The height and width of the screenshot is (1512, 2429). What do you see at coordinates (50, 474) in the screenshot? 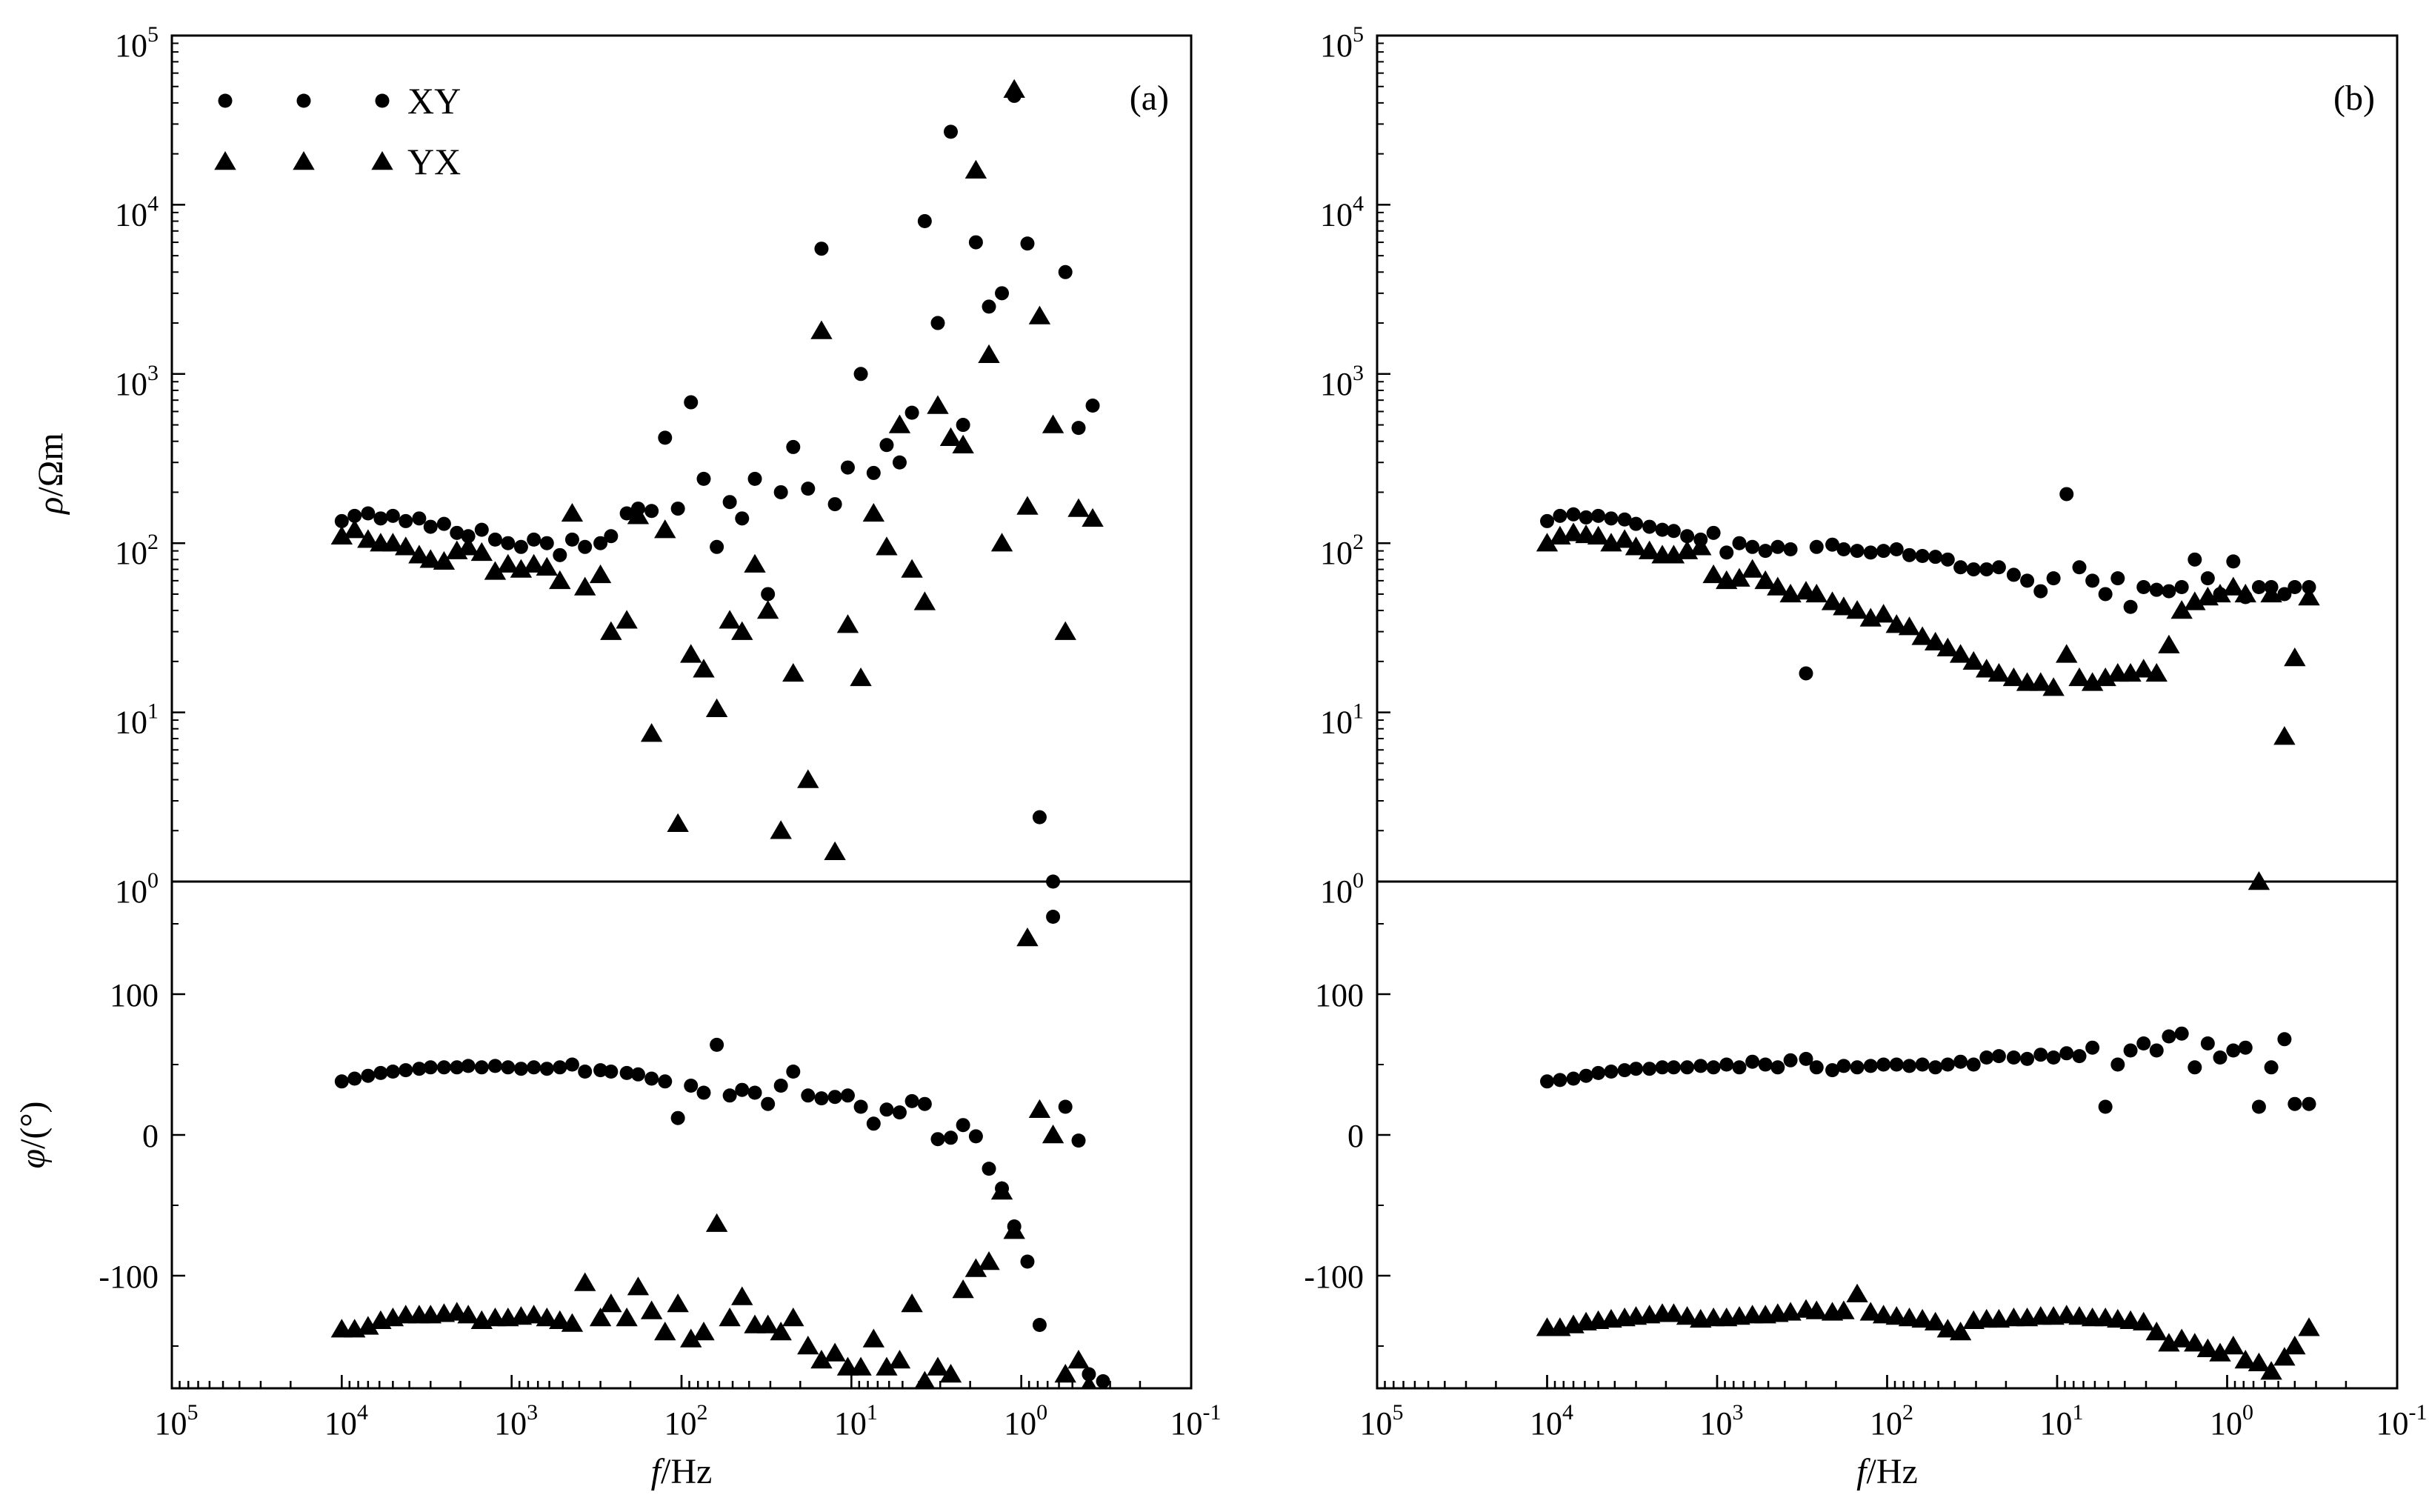
I see `rho-y-axis-title: ρ/Ωm` at bounding box center [50, 474].